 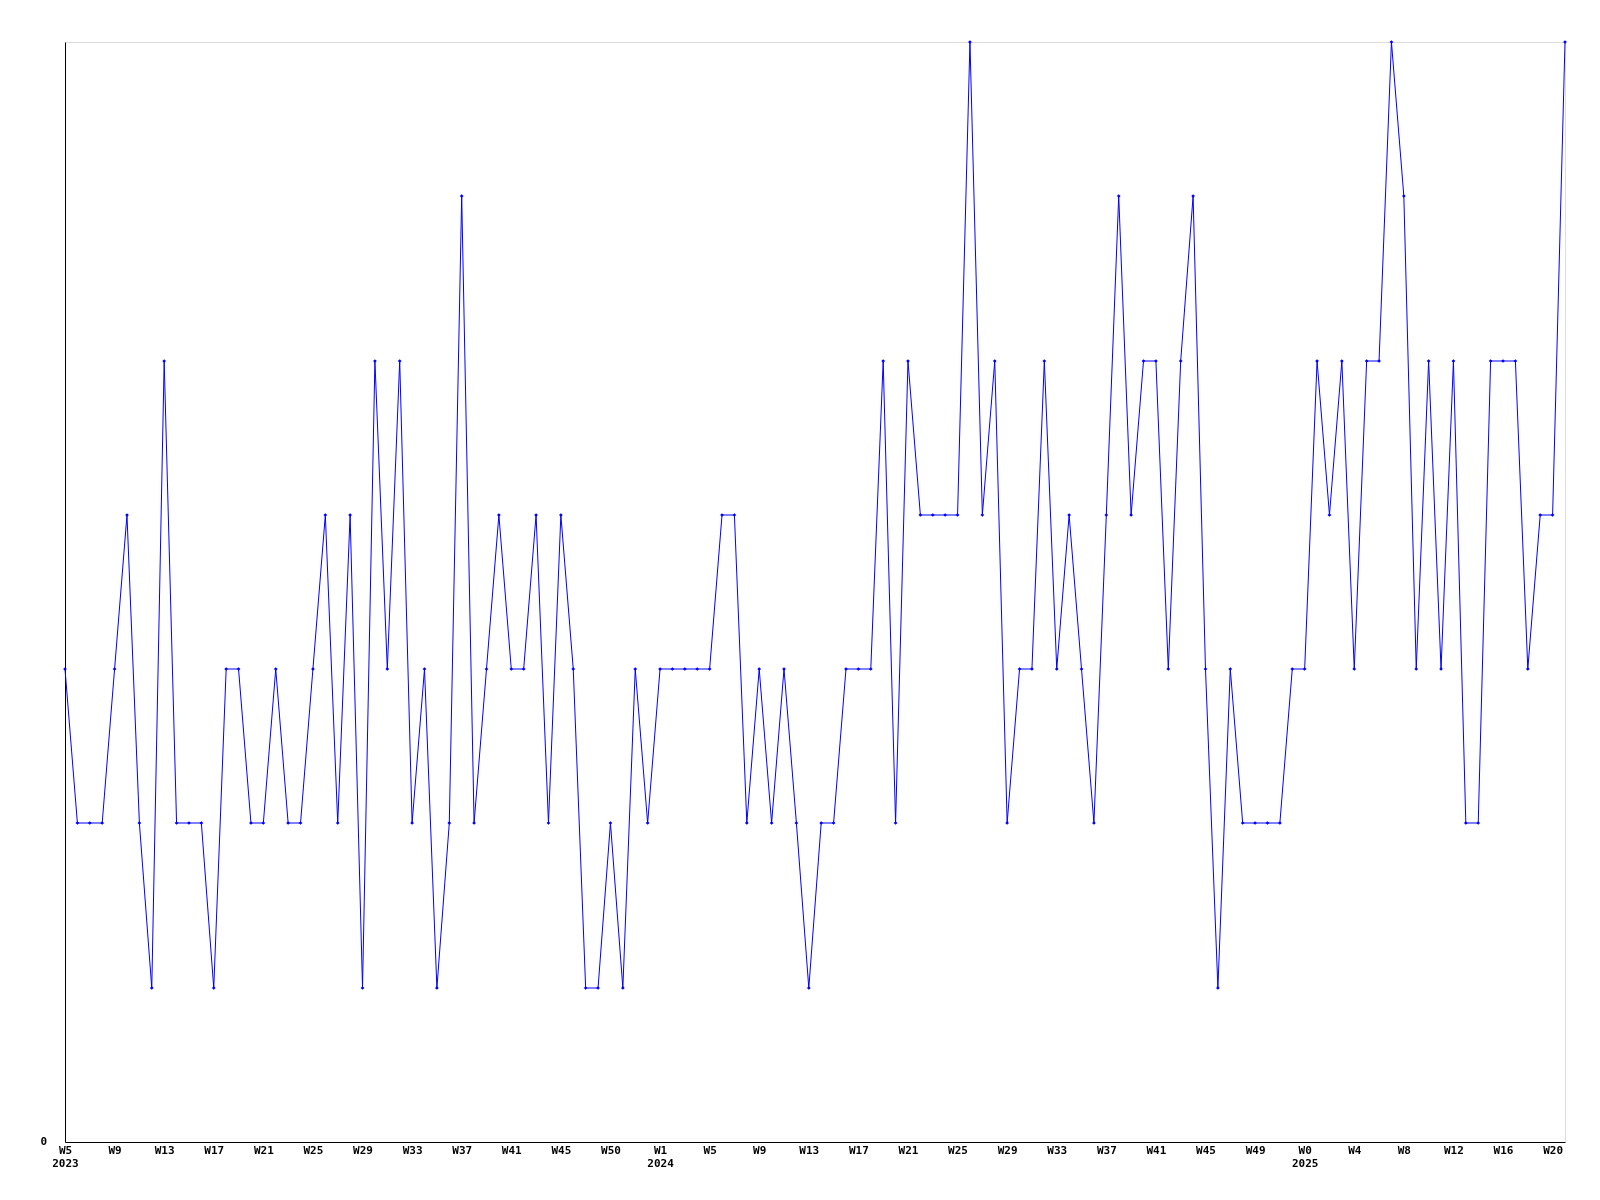 What do you see at coordinates (1453, 1150) in the screenshot?
I see `x-tick-label: W12` at bounding box center [1453, 1150].